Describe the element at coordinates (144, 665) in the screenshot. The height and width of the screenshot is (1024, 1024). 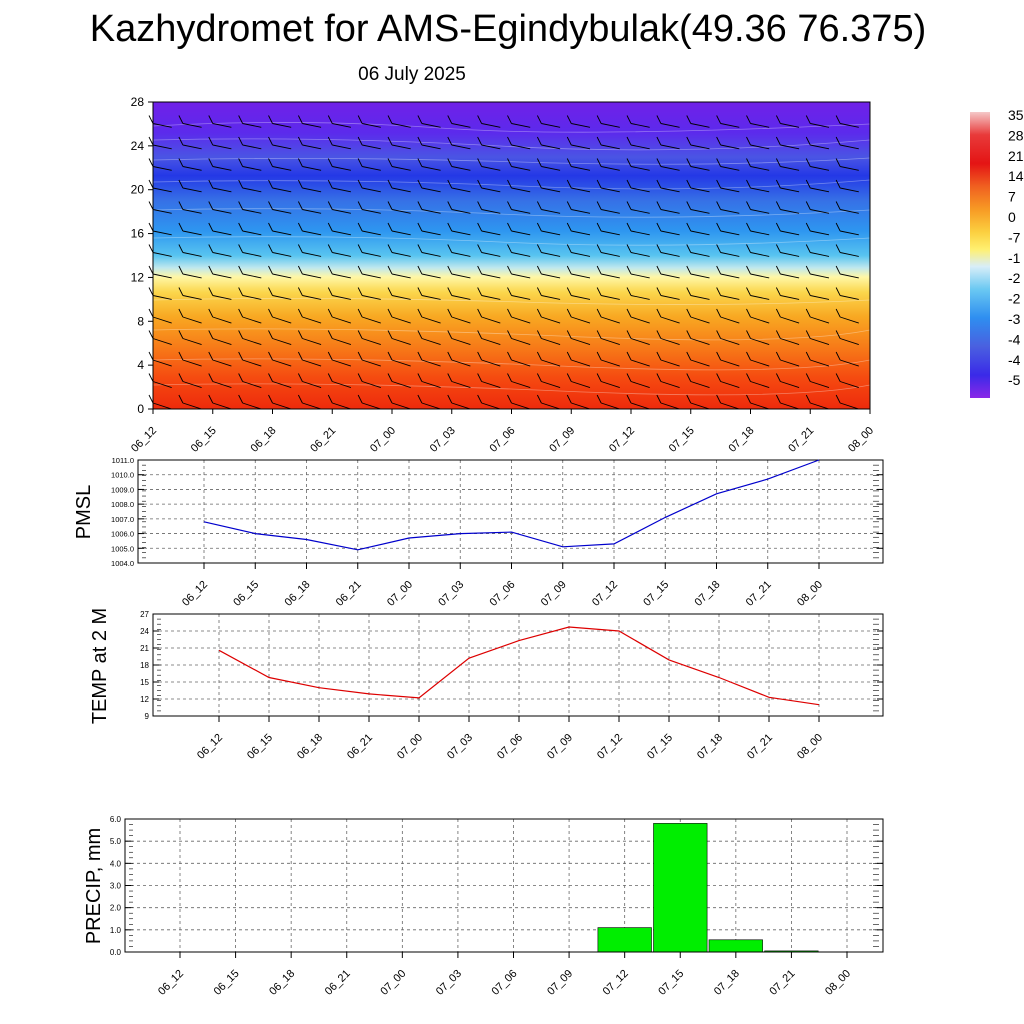
I see `temp-ytick-label: 18` at that location.